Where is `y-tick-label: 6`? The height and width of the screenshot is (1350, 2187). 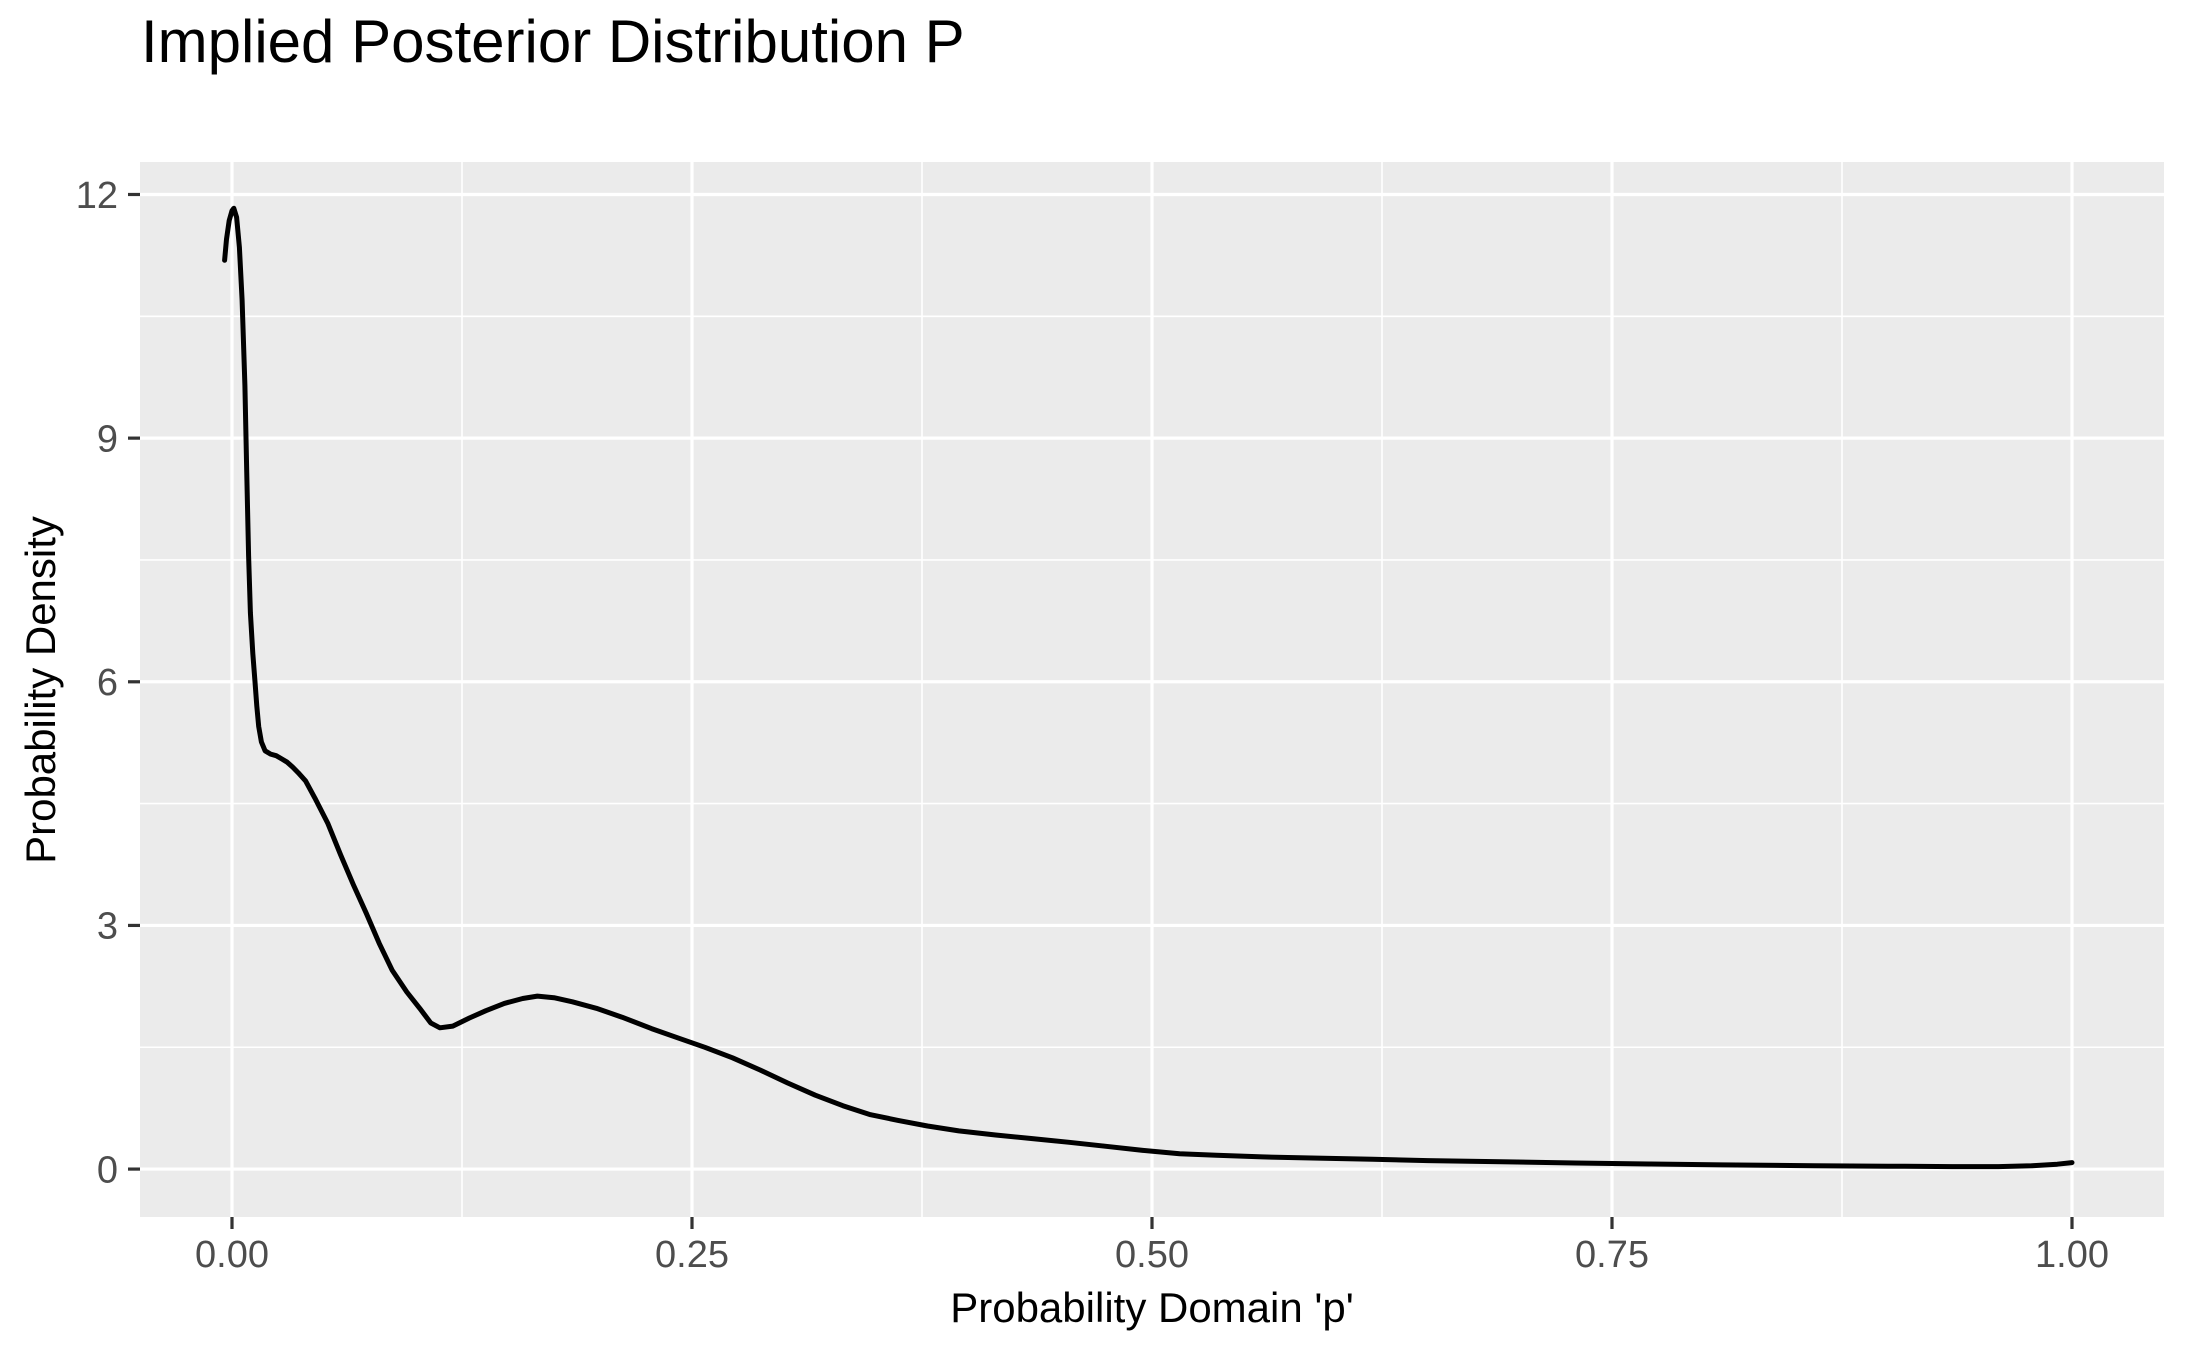 y-tick-label: 6 is located at coordinates (107, 683).